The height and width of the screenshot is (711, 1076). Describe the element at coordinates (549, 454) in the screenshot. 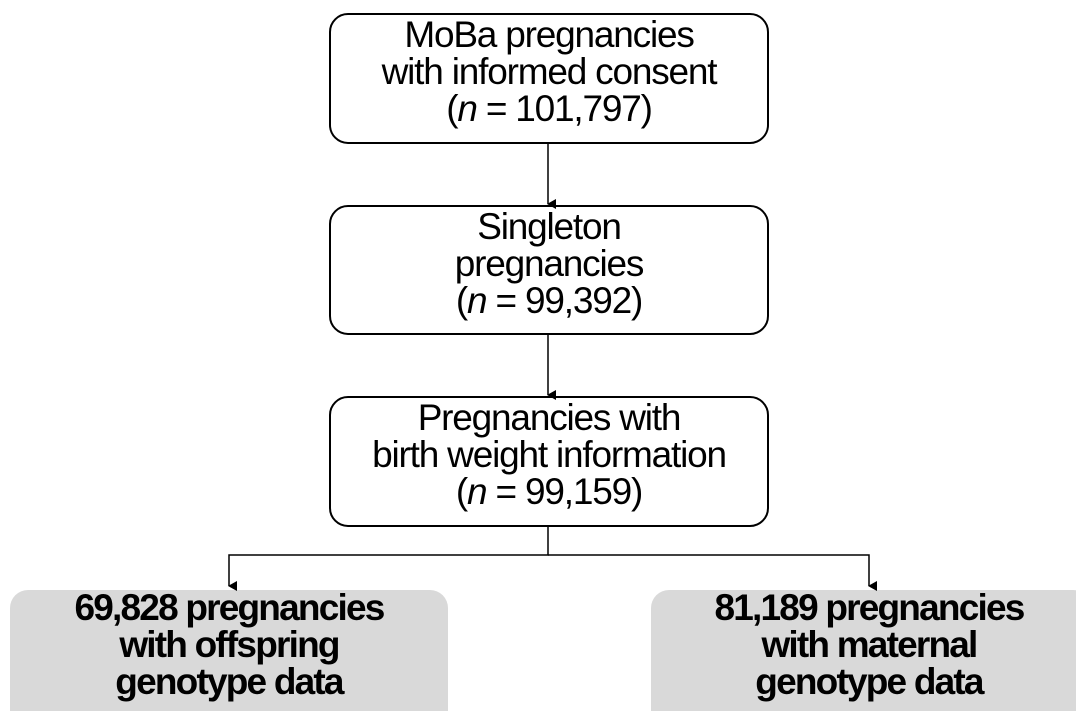

I see `node-label: birth weight information` at that location.